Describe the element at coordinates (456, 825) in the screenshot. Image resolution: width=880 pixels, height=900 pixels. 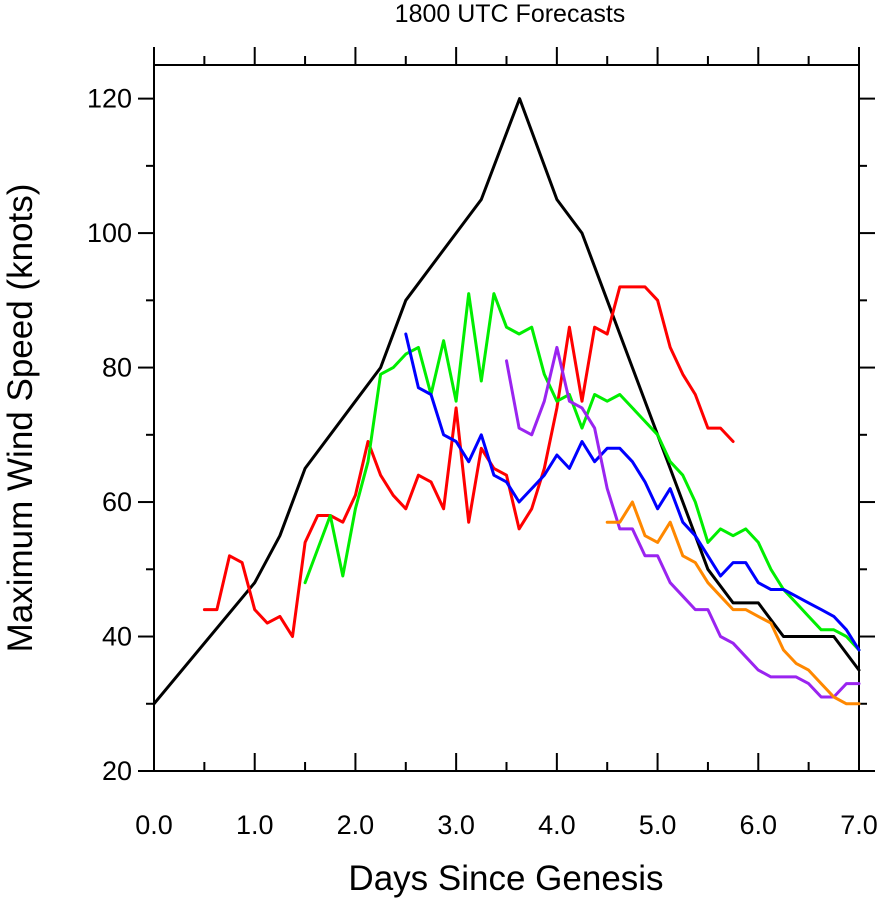
I see `x-tick-label: 3.0` at that location.